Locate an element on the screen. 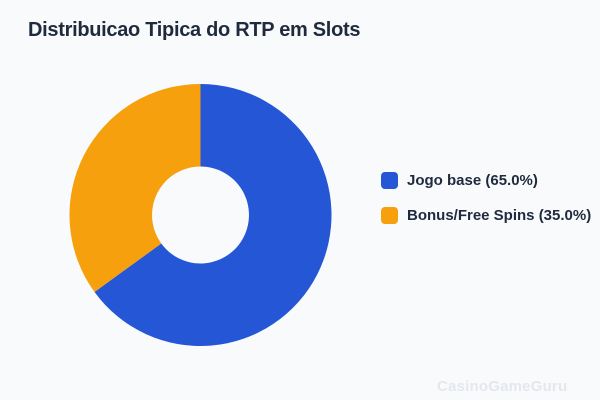  legend-item-bonus-free-spins: Bonus/Free Spins (35.0%) is located at coordinates (486, 215).